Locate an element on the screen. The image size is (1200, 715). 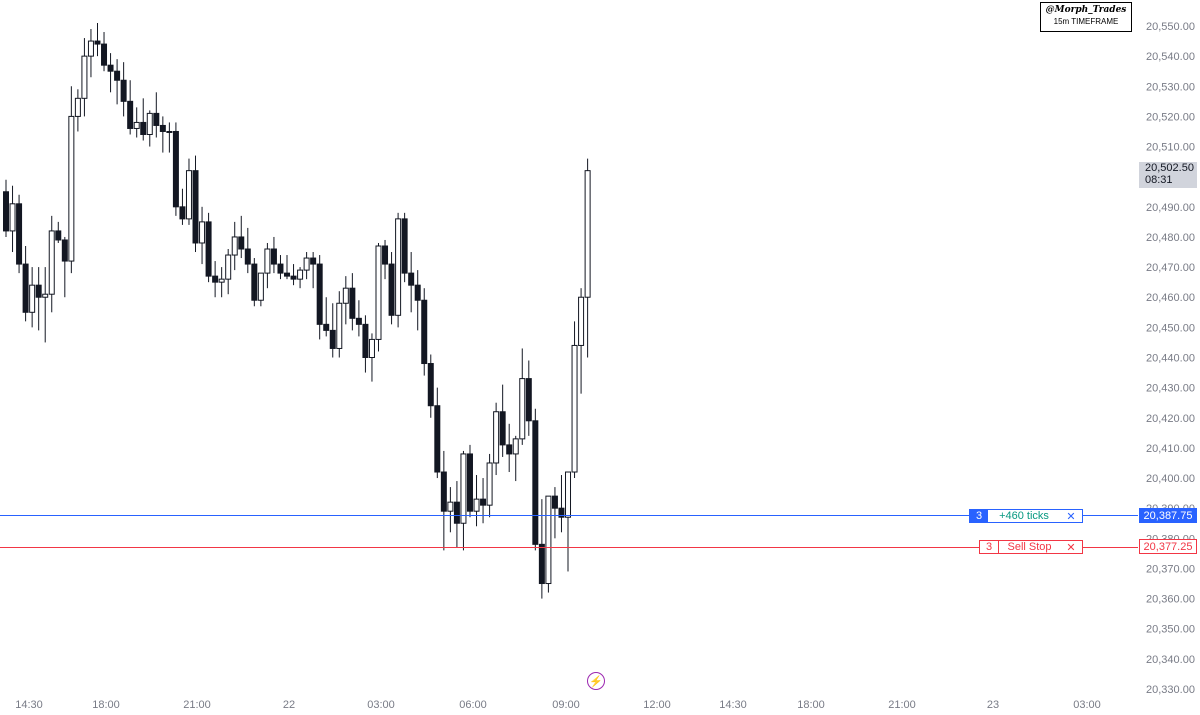
sell-stop-text: Sell Stop is located at coordinates (1029, 547).